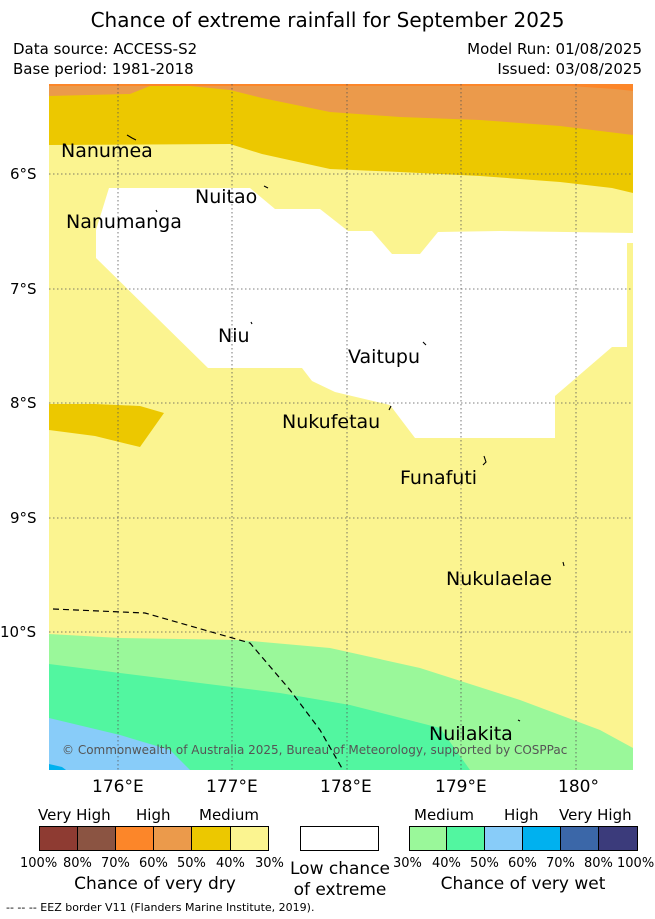 The image size is (655, 919). I want to click on wet-percent: 70%, so click(560, 863).